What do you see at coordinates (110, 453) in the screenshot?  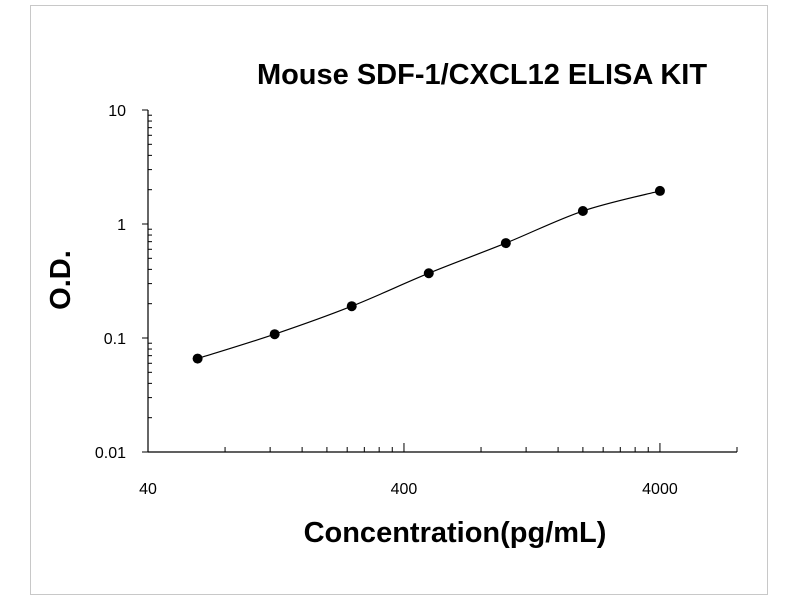 I see `y-tick-label: 0.01` at bounding box center [110, 453].